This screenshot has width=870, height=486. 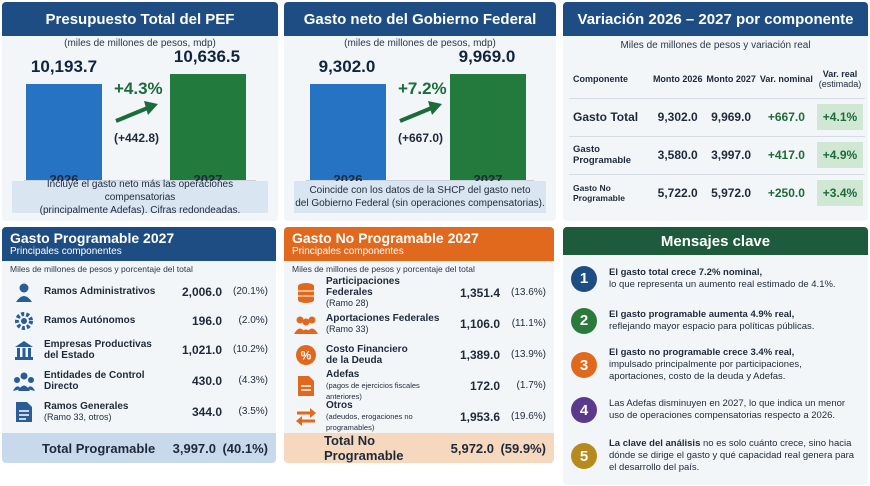 I want to click on col-monto-2026: Monto 2026, so click(x=677, y=78).